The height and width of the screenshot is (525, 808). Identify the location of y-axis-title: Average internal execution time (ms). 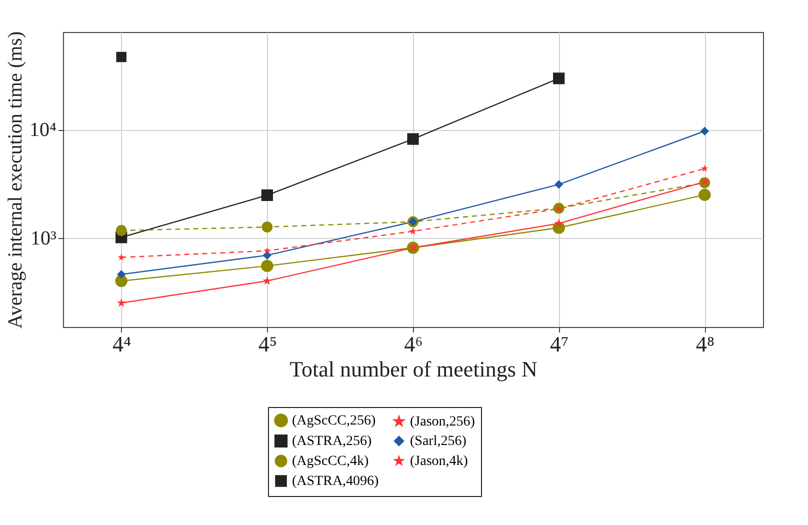
(15, 180).